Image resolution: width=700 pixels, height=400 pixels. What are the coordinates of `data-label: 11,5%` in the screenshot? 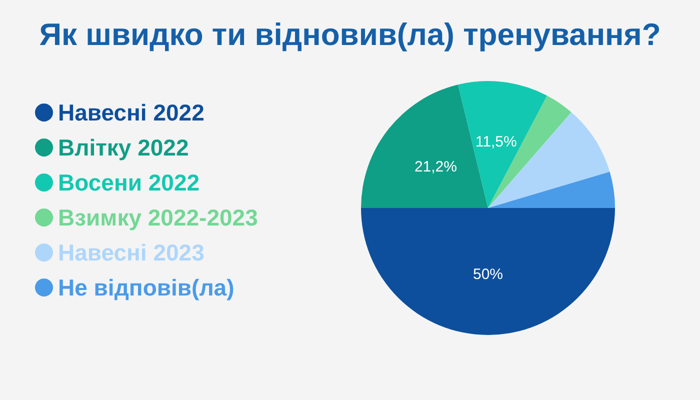 It's located at (496, 142).